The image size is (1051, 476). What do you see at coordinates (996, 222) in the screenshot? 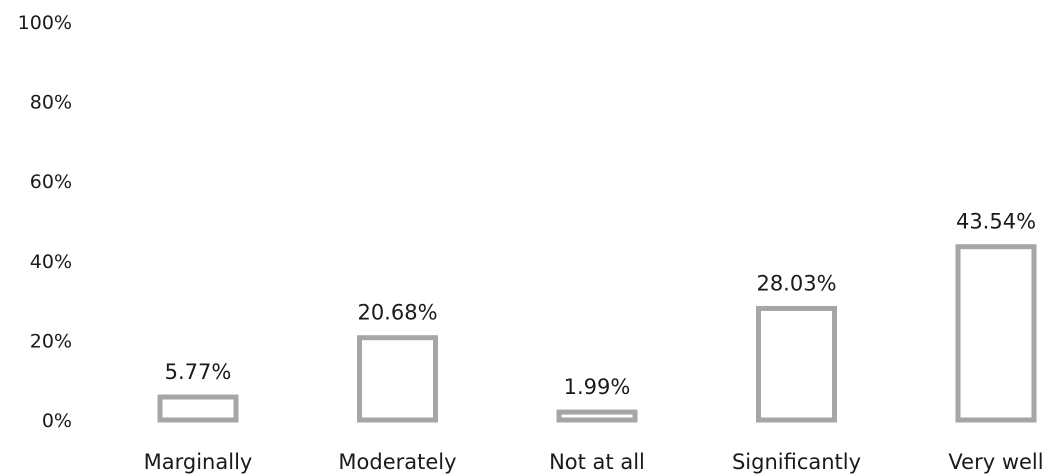
I see `data-label-very-well: 43.54%` at bounding box center [996, 222].